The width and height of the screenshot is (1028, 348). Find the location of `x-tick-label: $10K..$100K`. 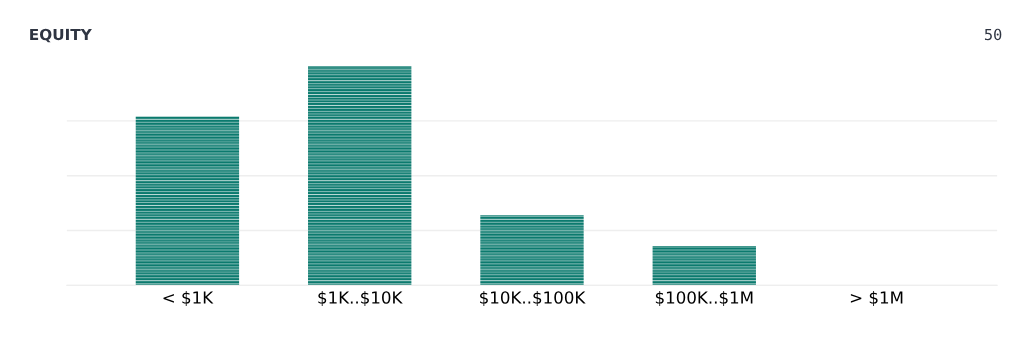

x-tick-label: $10K..$100K is located at coordinates (533, 298).